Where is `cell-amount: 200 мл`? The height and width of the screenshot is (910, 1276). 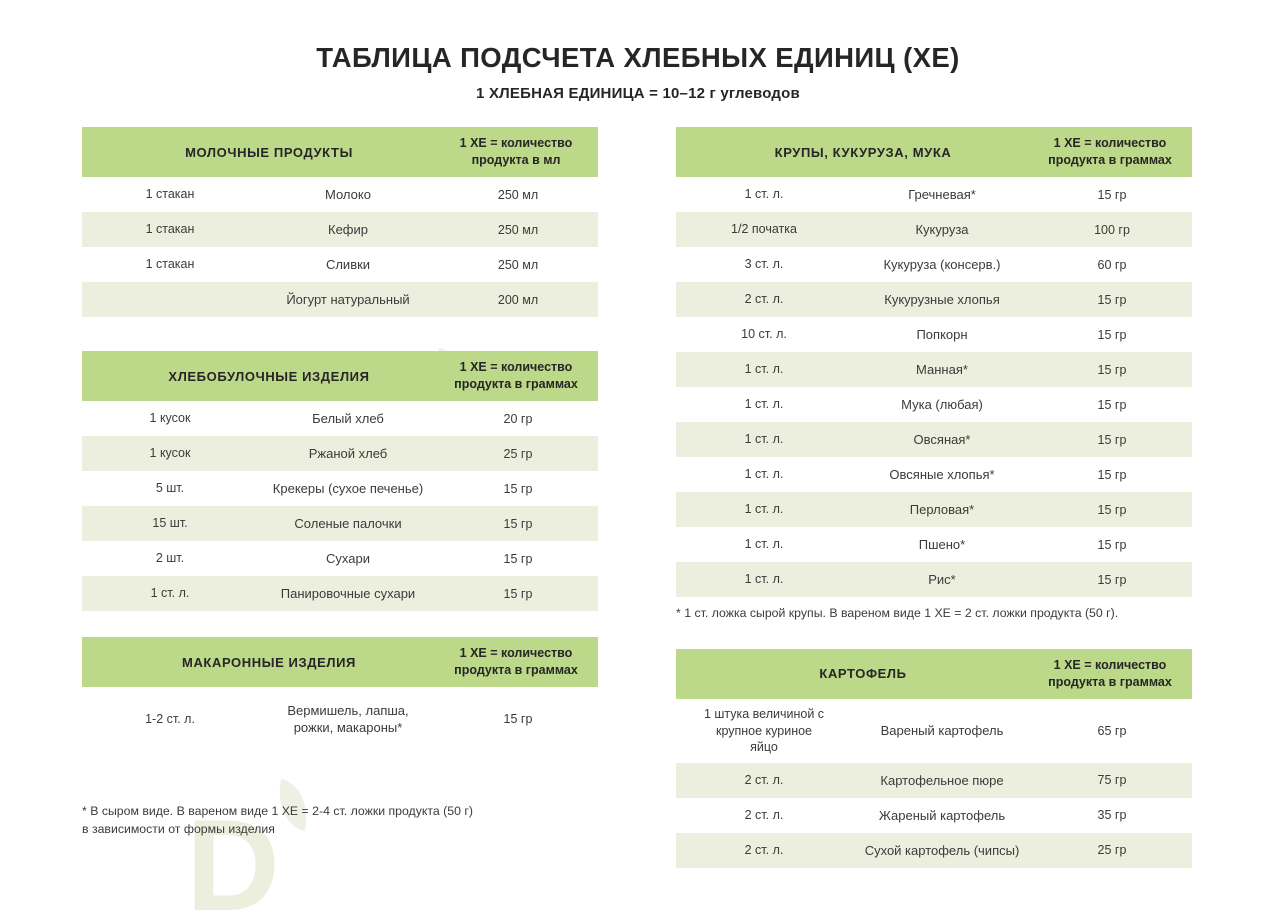
cell-amount: 200 мл is located at coordinates (518, 299).